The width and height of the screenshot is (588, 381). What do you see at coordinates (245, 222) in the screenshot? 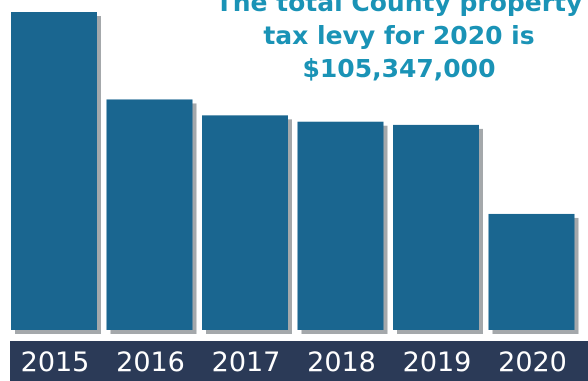
I see `bar-2017` at bounding box center [245, 222].